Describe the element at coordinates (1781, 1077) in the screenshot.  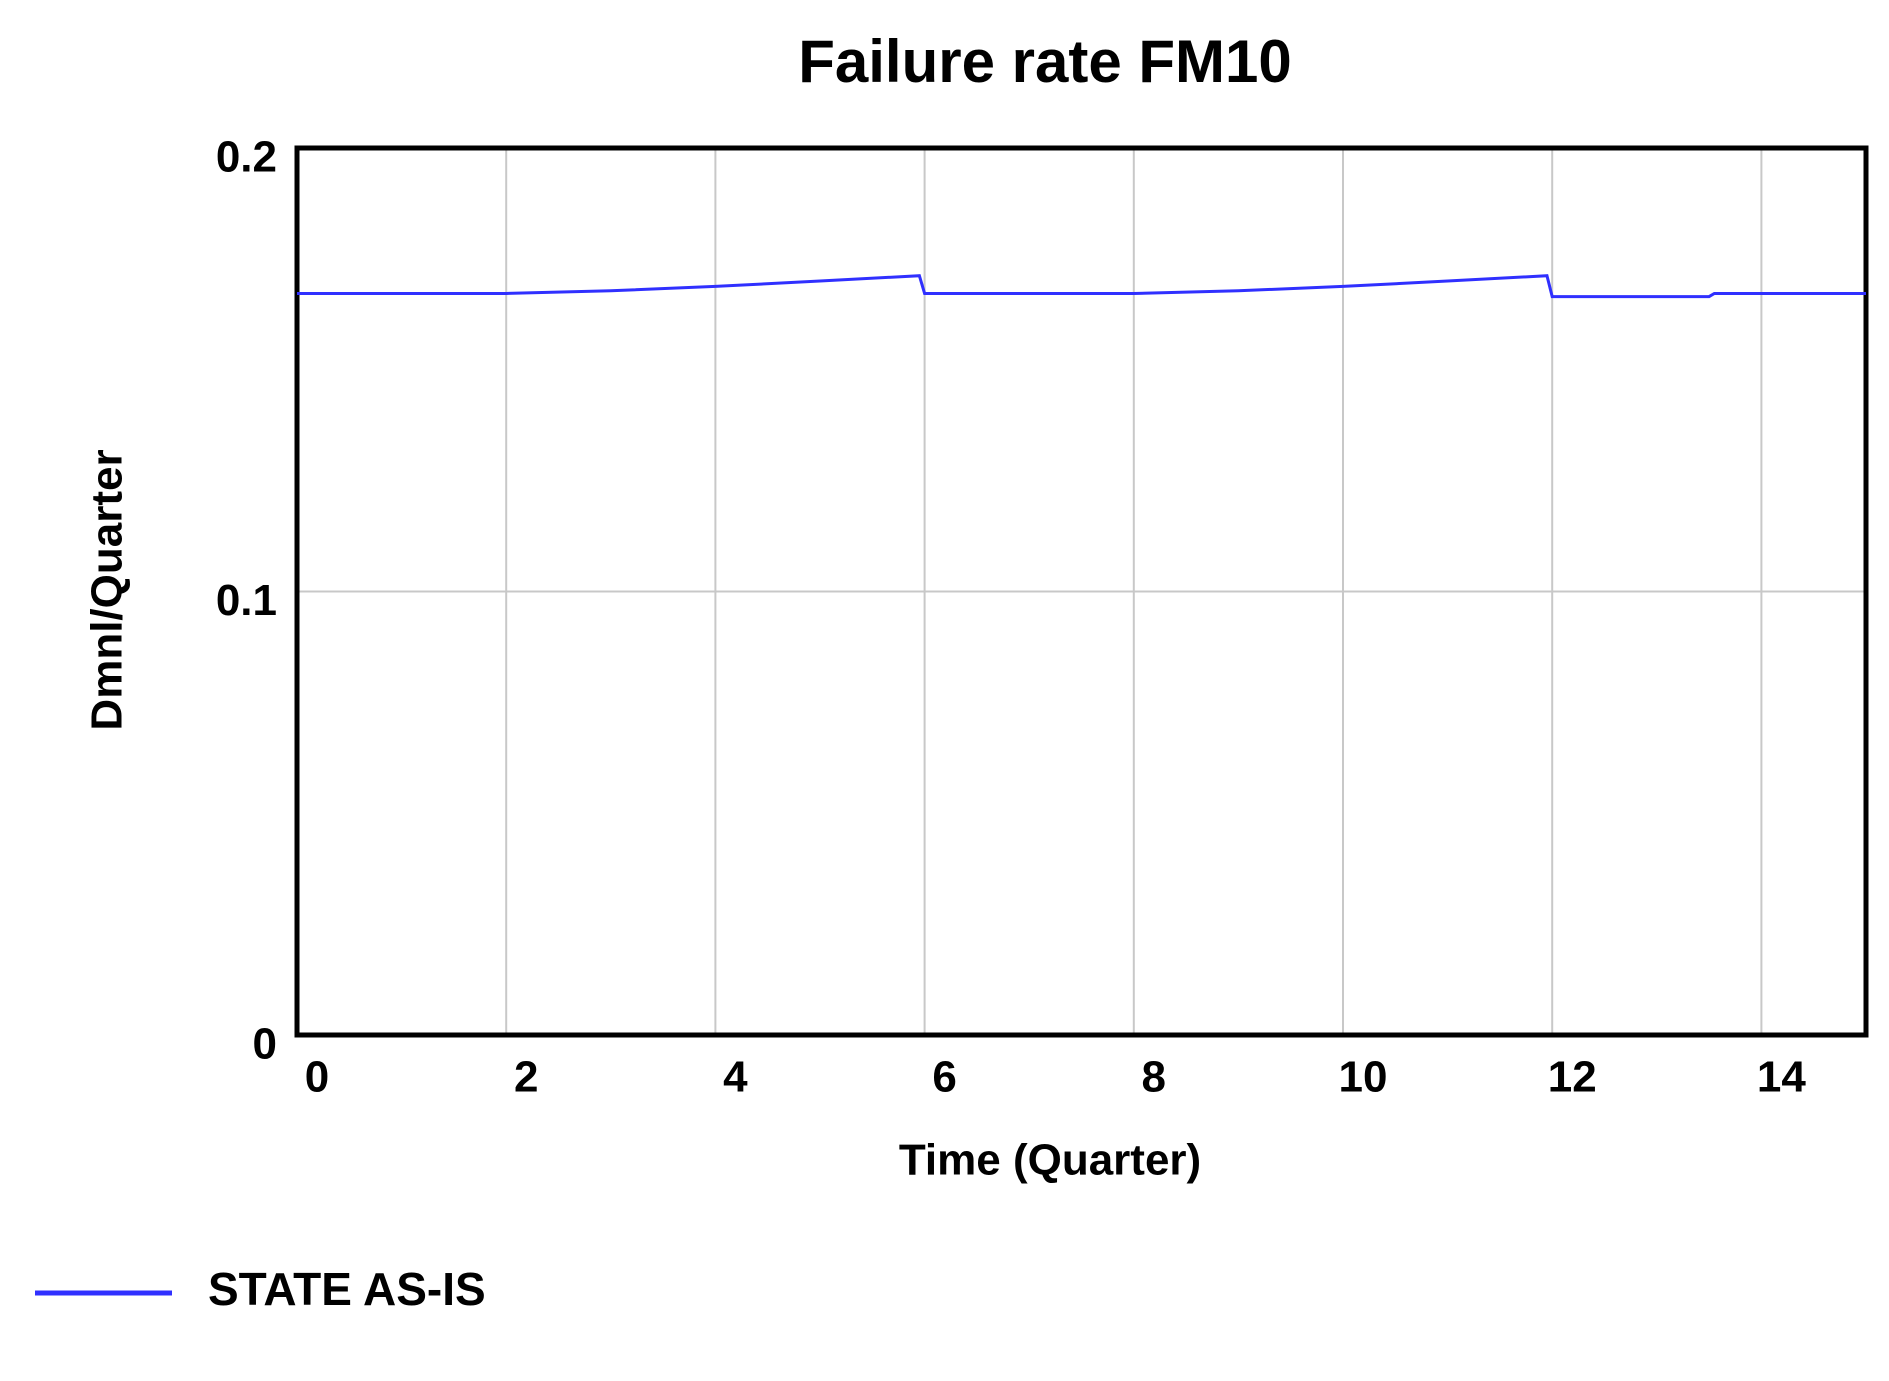
I see `x-tick-label: 14` at that location.